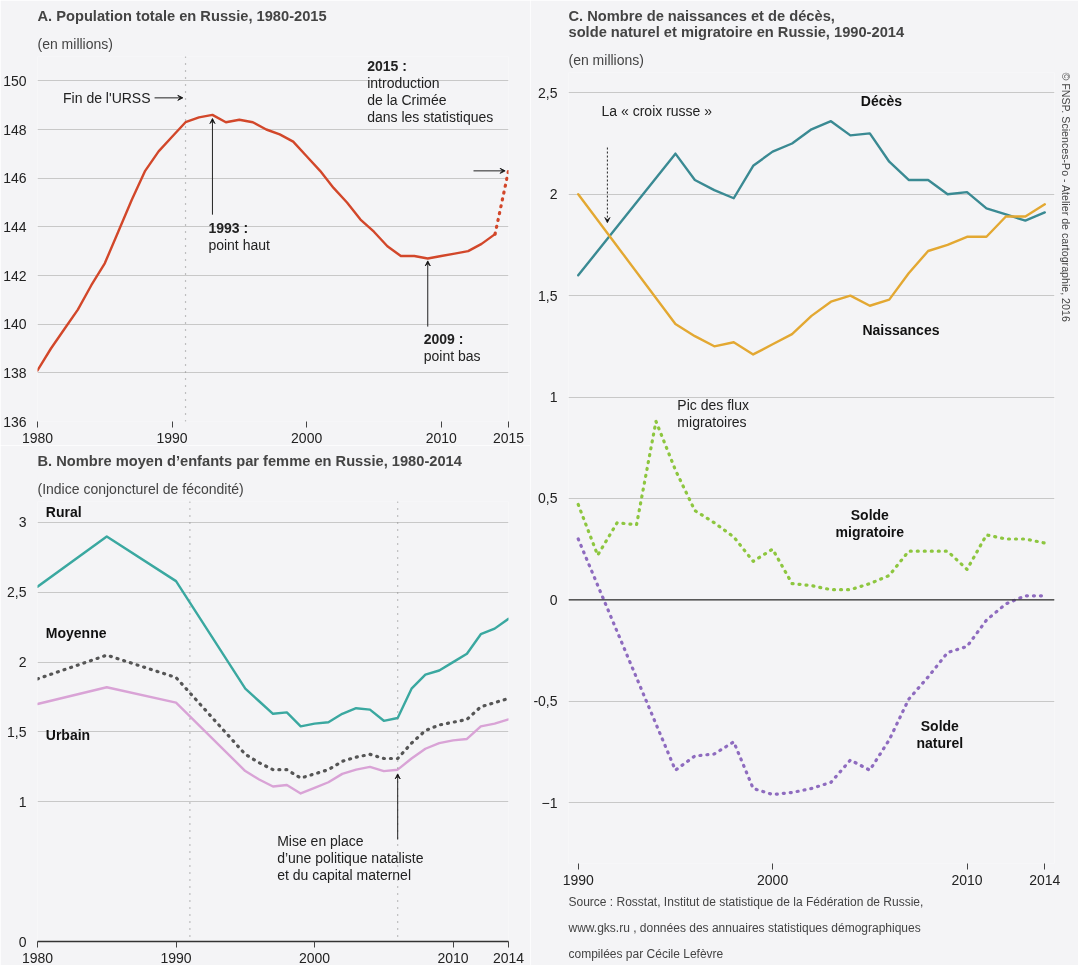 This screenshot has height=970, width=1083. I want to click on y-tick-label: 136, so click(15, 421).